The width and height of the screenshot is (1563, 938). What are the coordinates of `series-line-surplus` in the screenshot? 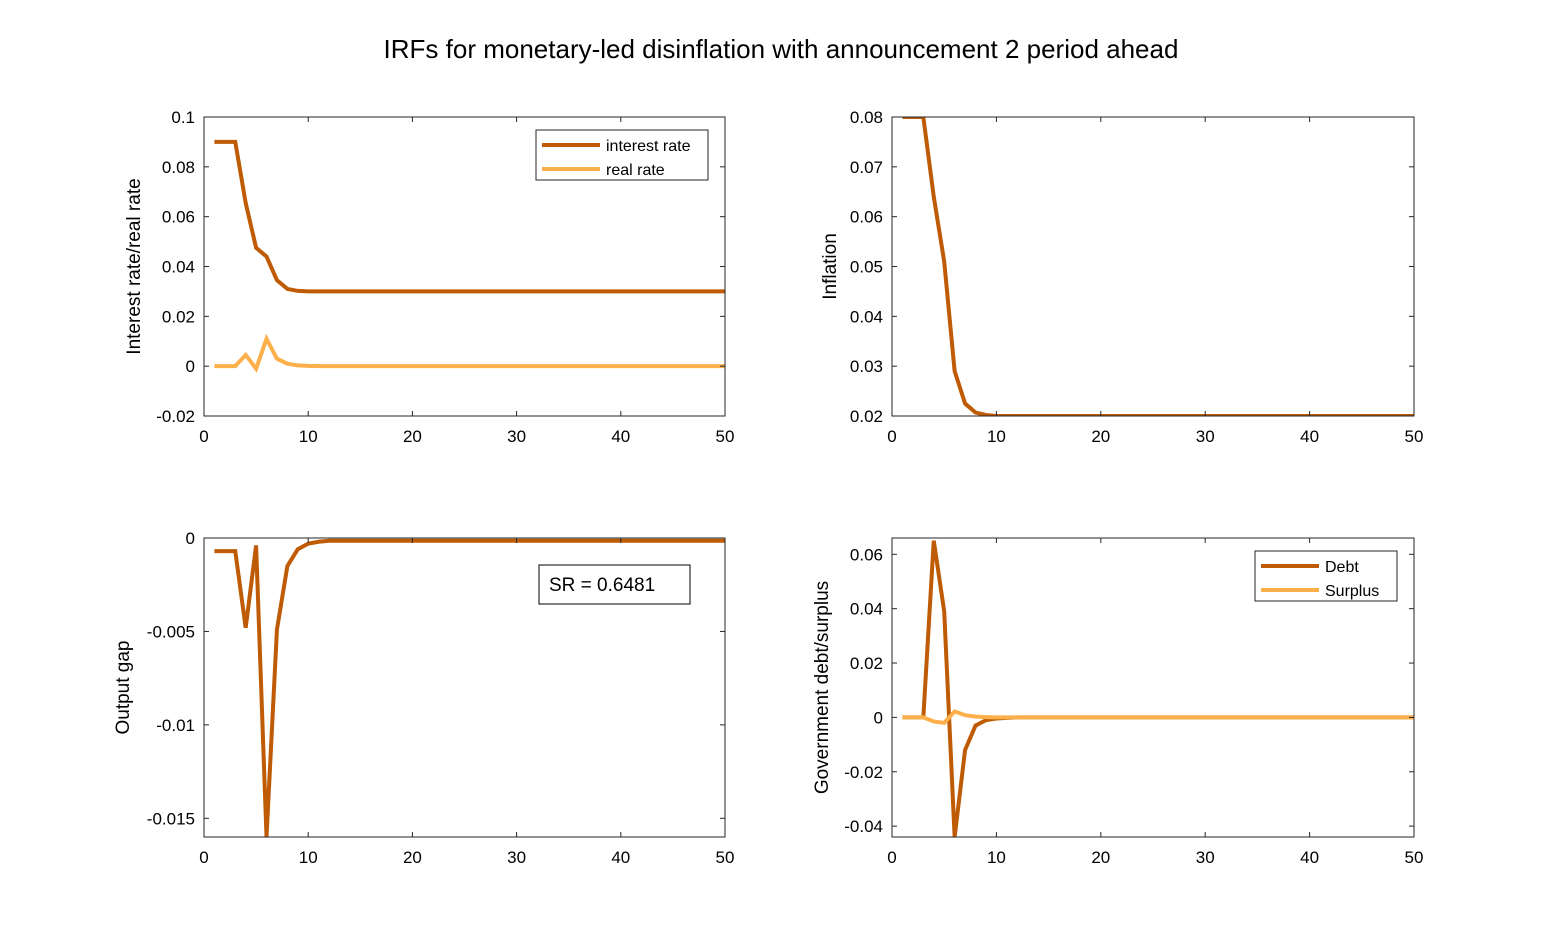 It's located at (1158, 717).